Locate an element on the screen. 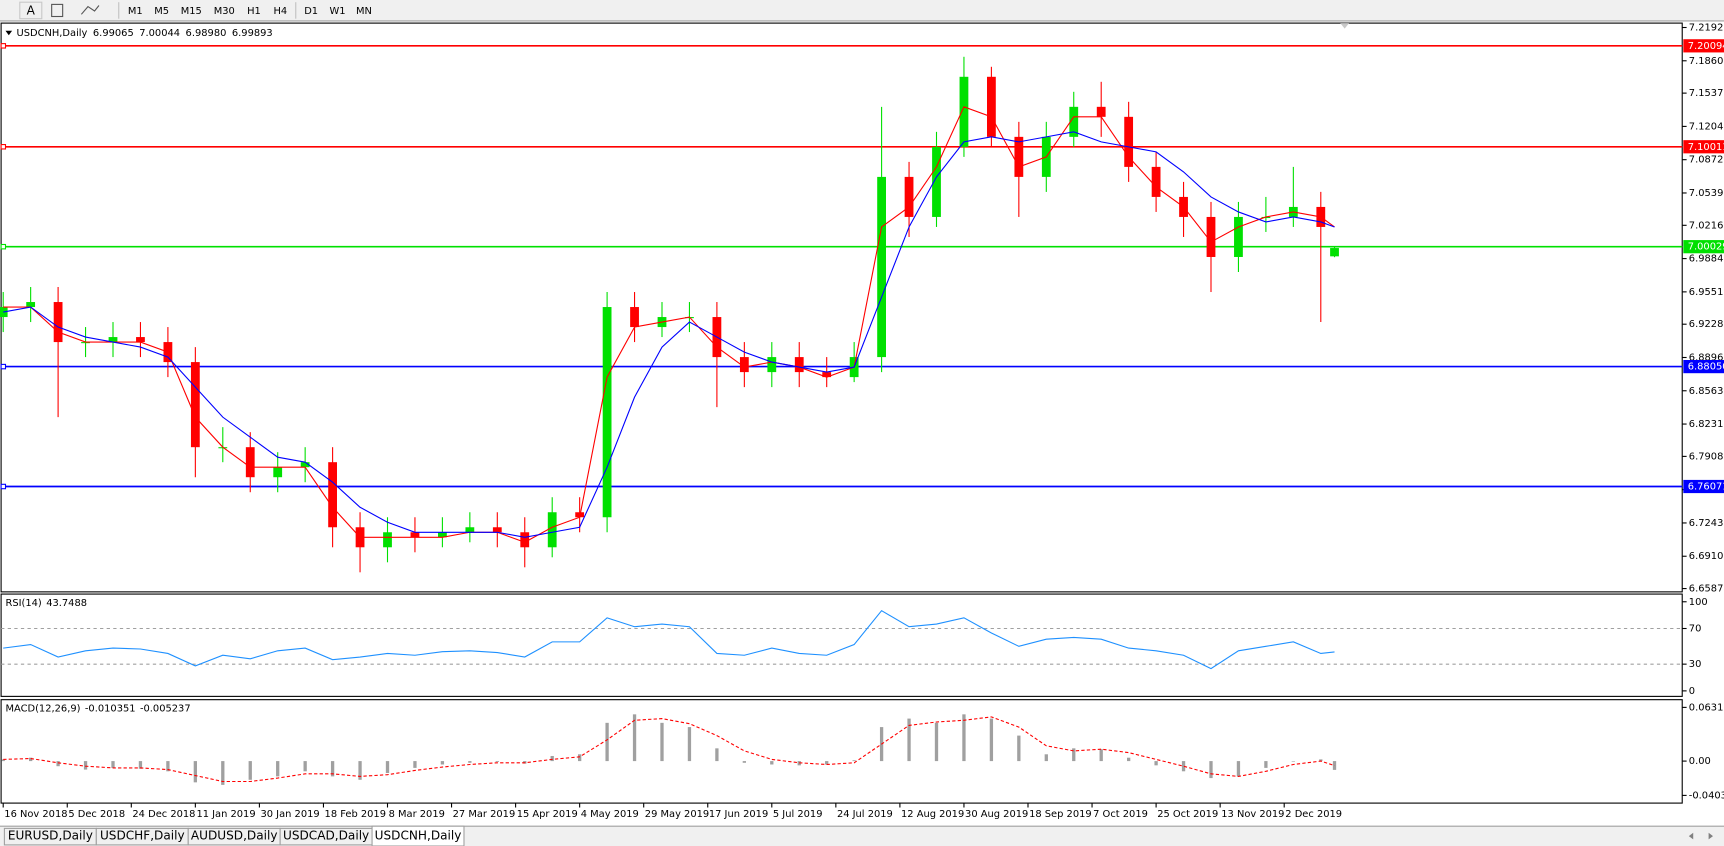  x-tick-label: 2 Dec 2019 is located at coordinates (1313, 814).